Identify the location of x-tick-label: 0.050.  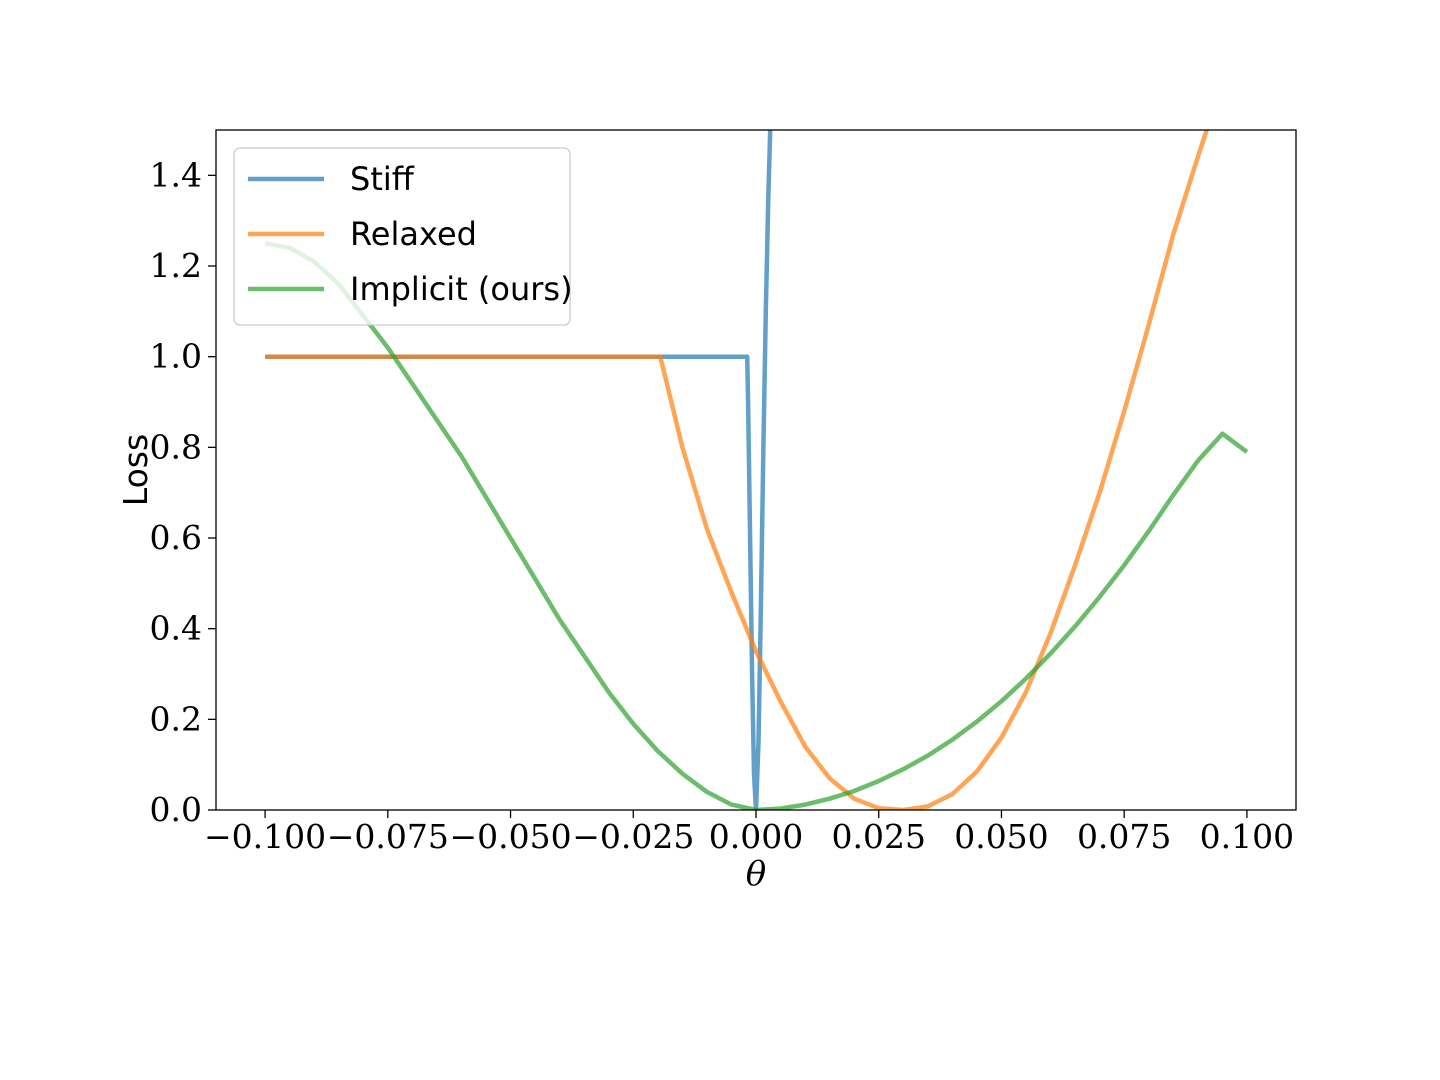
(1001, 836).